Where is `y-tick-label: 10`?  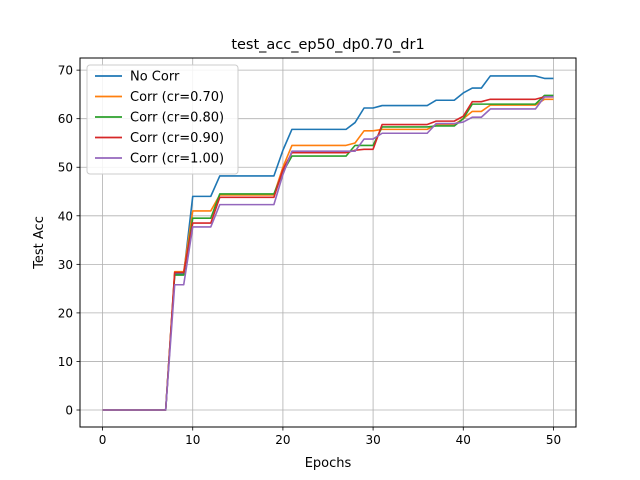 y-tick-label: 10 is located at coordinates (65, 362).